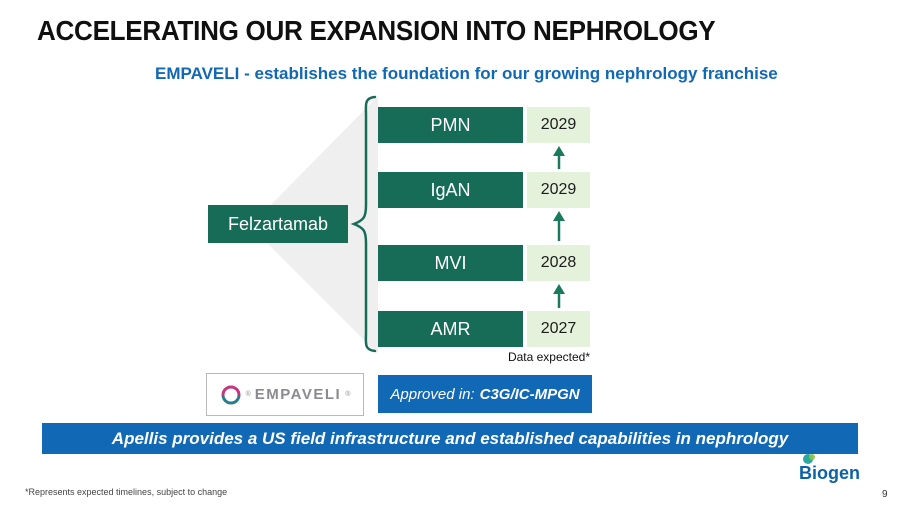  I want to click on indication-label: IgAN, so click(450, 189).